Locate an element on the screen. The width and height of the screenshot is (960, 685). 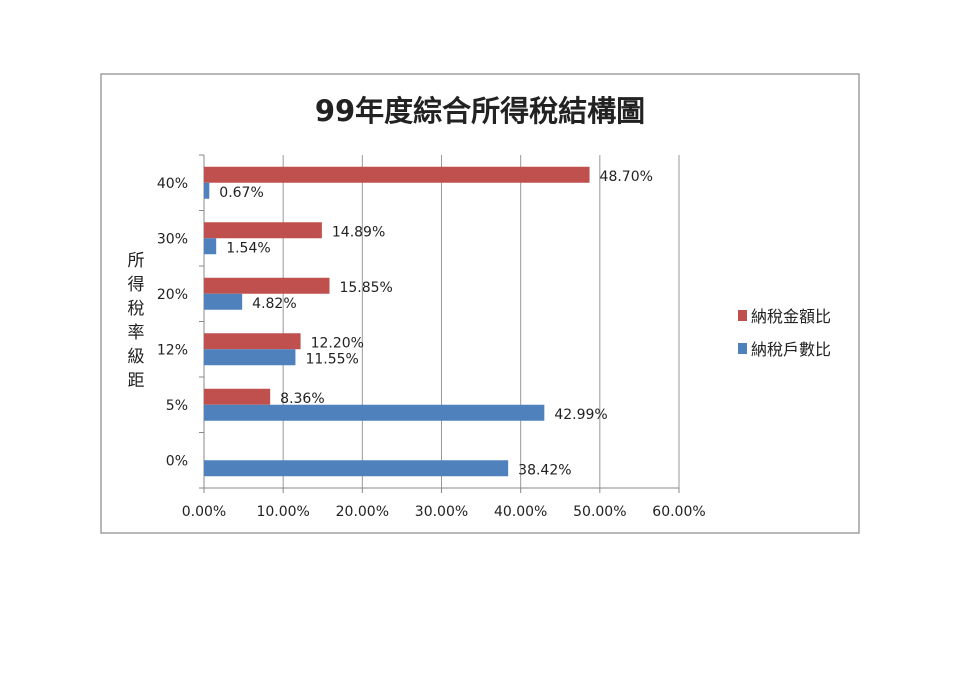
y-tick-label: 20% is located at coordinates (172, 295).